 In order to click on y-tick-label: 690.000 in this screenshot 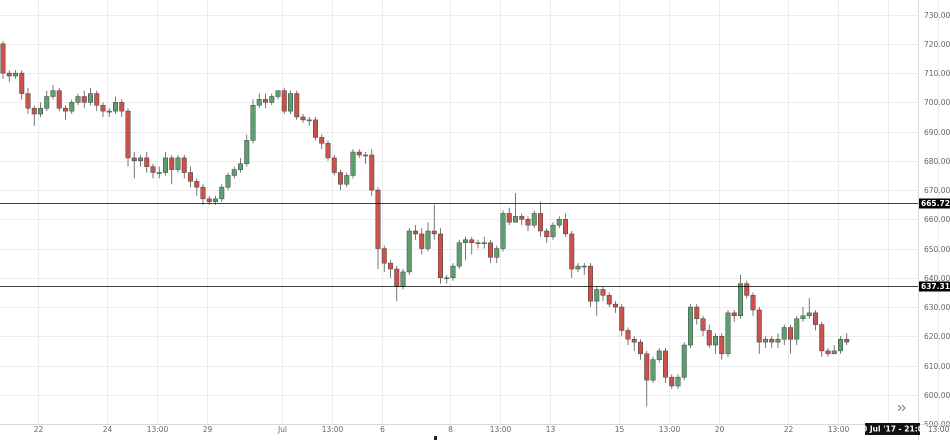, I will do `click(937, 132)`.